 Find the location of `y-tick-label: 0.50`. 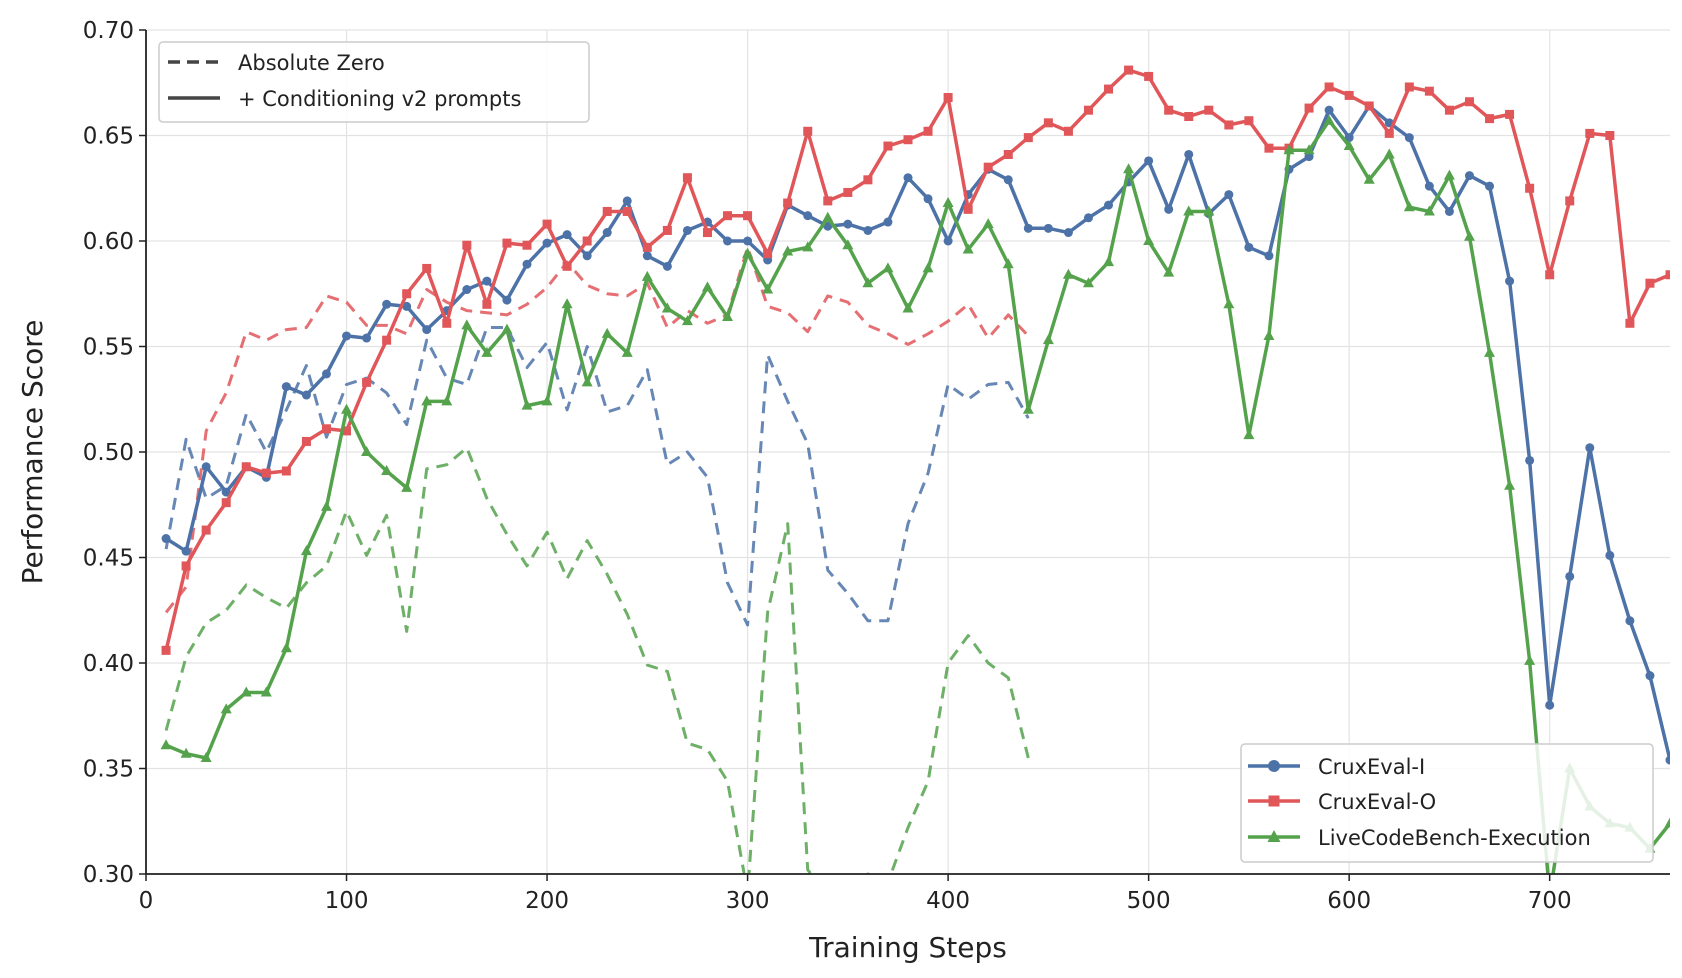

y-tick-label: 0.50 is located at coordinates (108, 453).